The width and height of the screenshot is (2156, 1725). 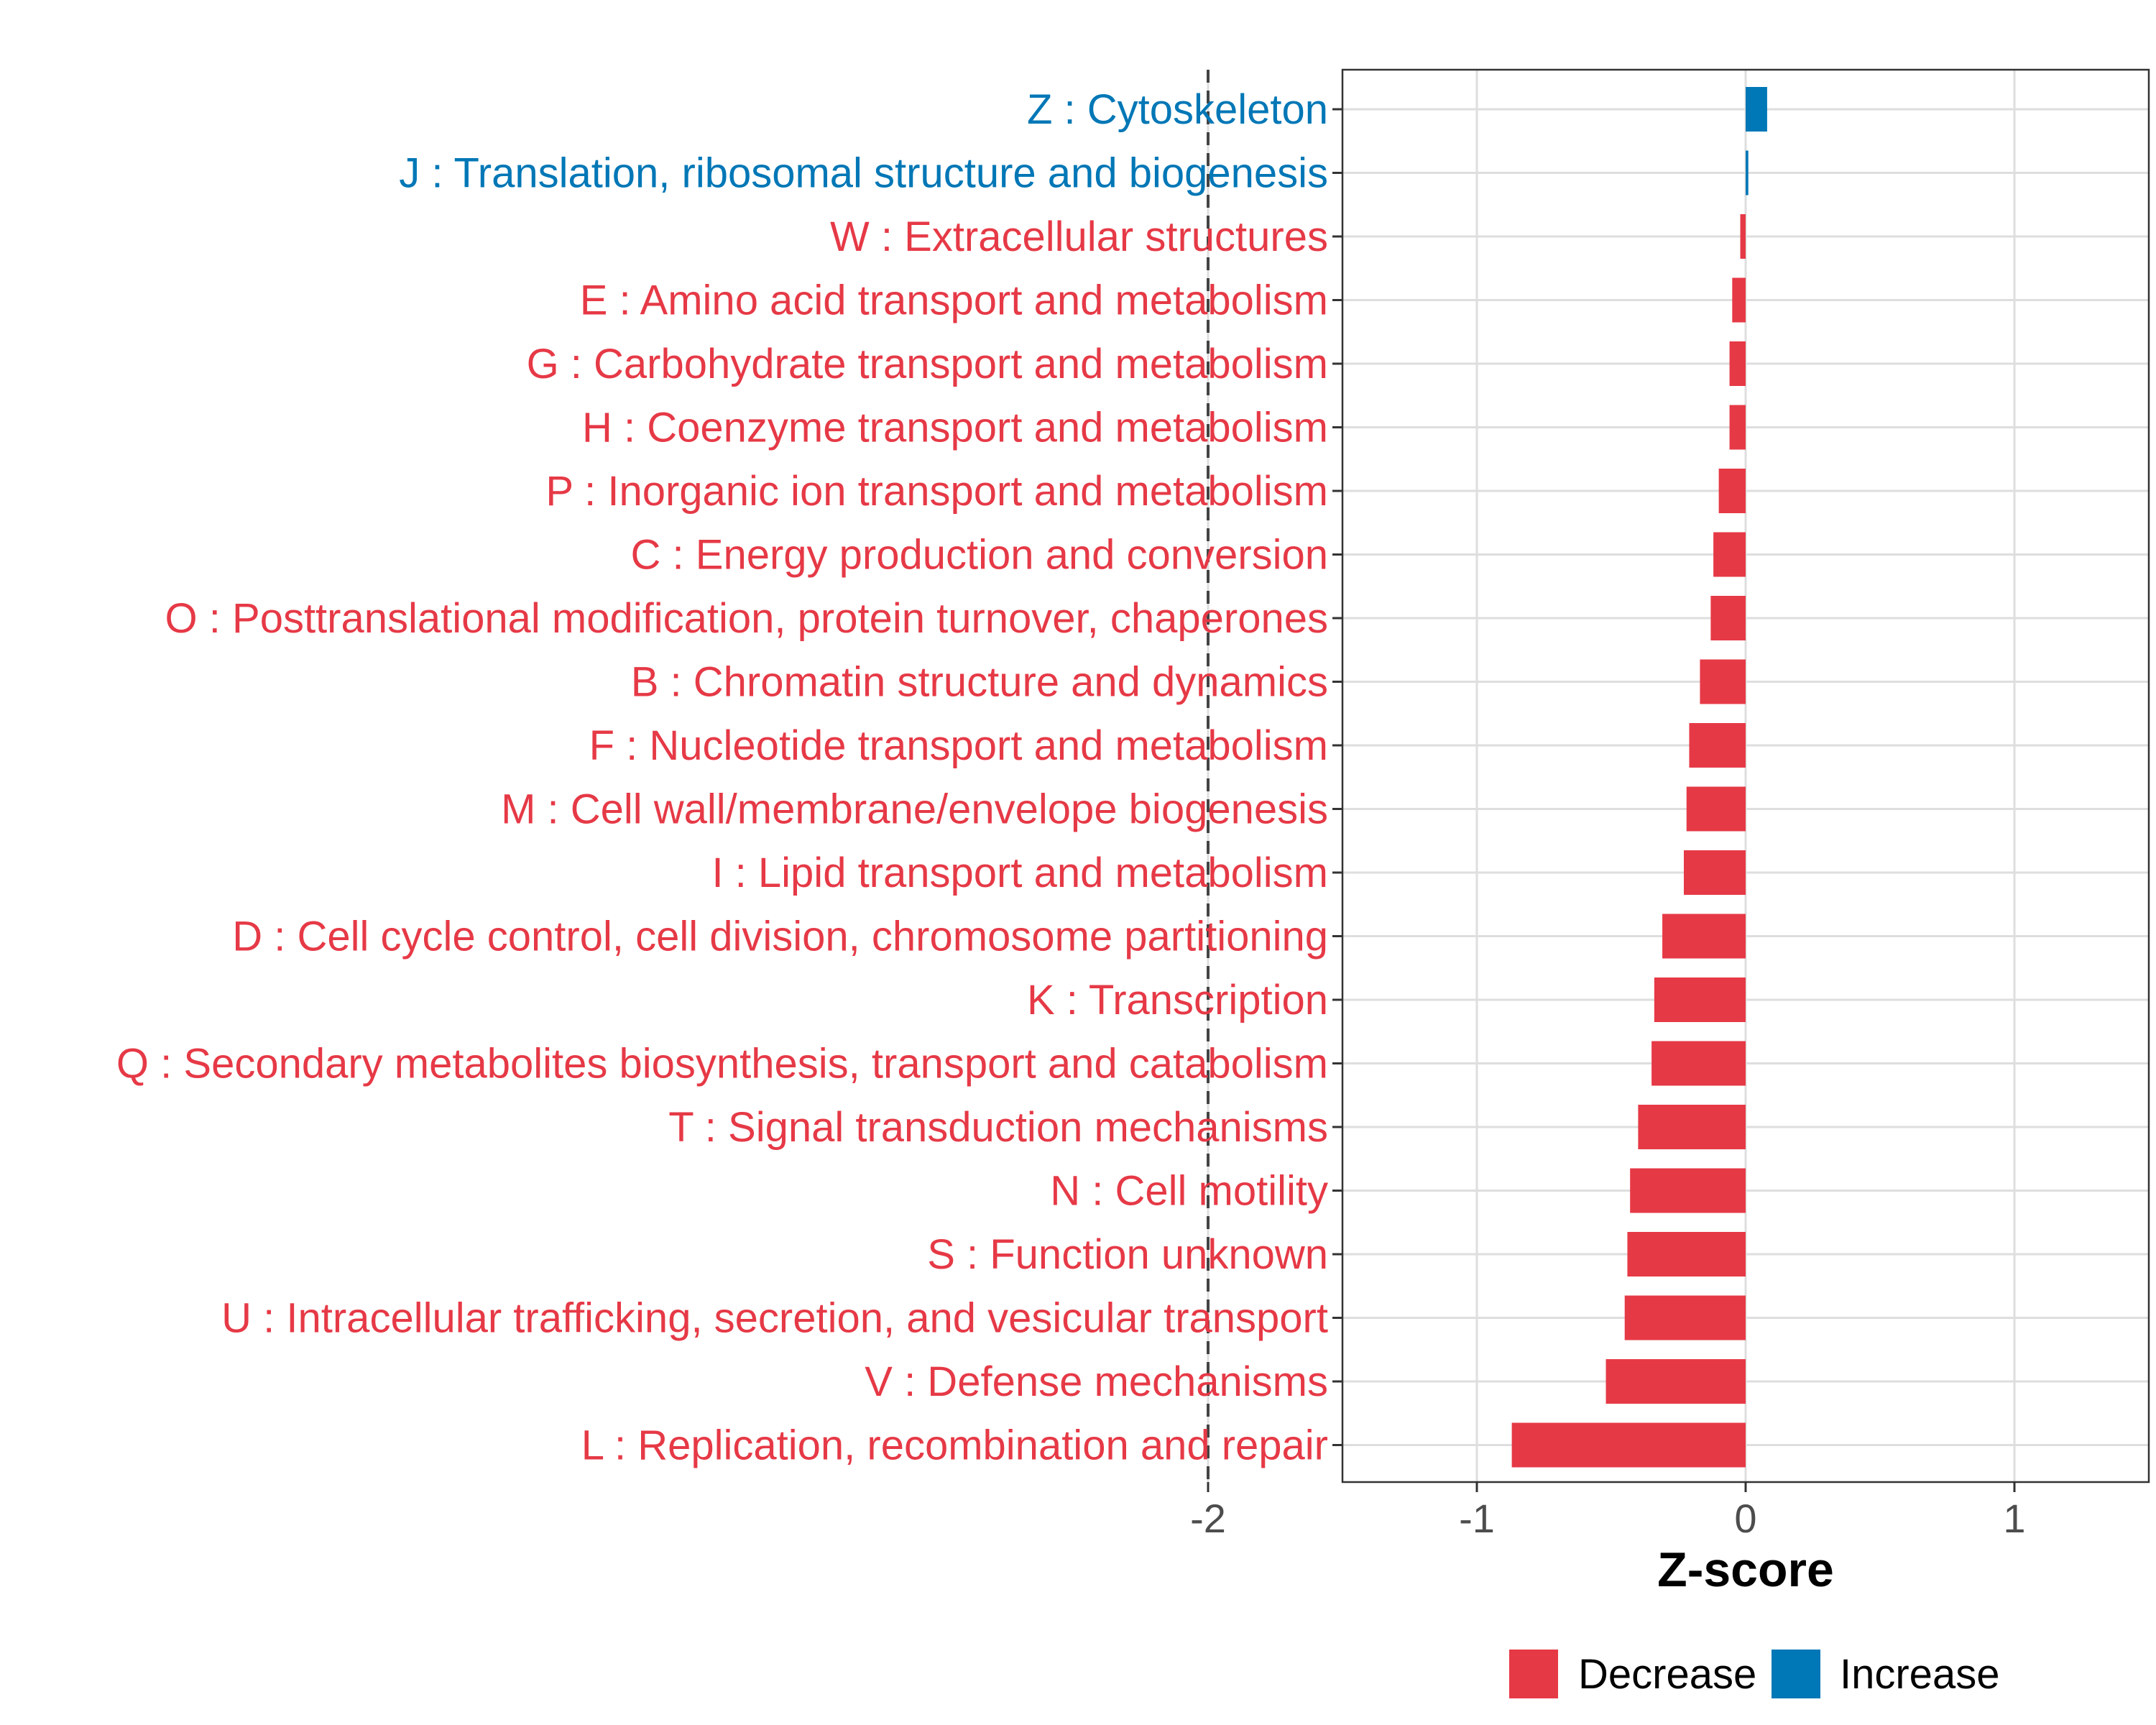 I want to click on category-label: F : Nucleotide transport and metabolism, so click(x=958, y=745).